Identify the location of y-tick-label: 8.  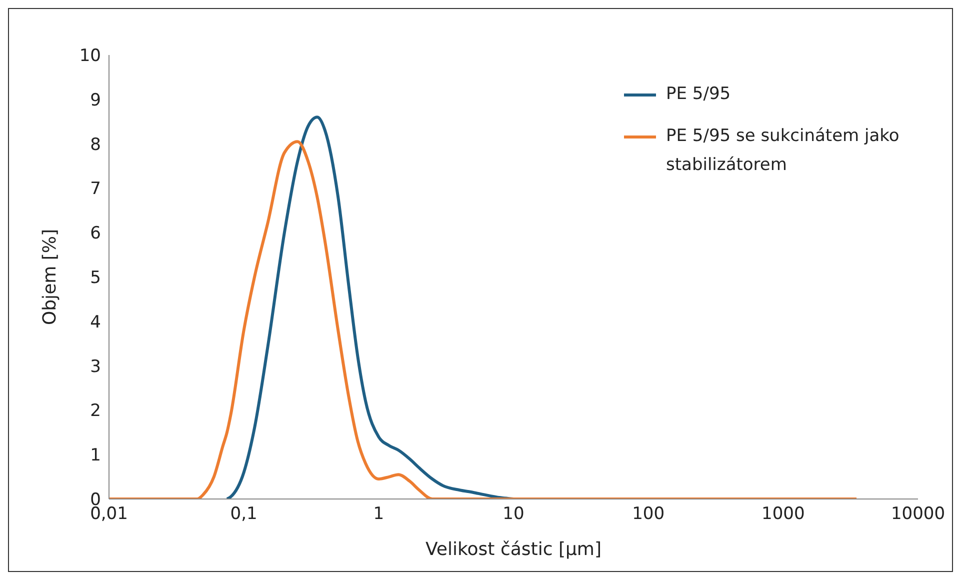
(95, 144).